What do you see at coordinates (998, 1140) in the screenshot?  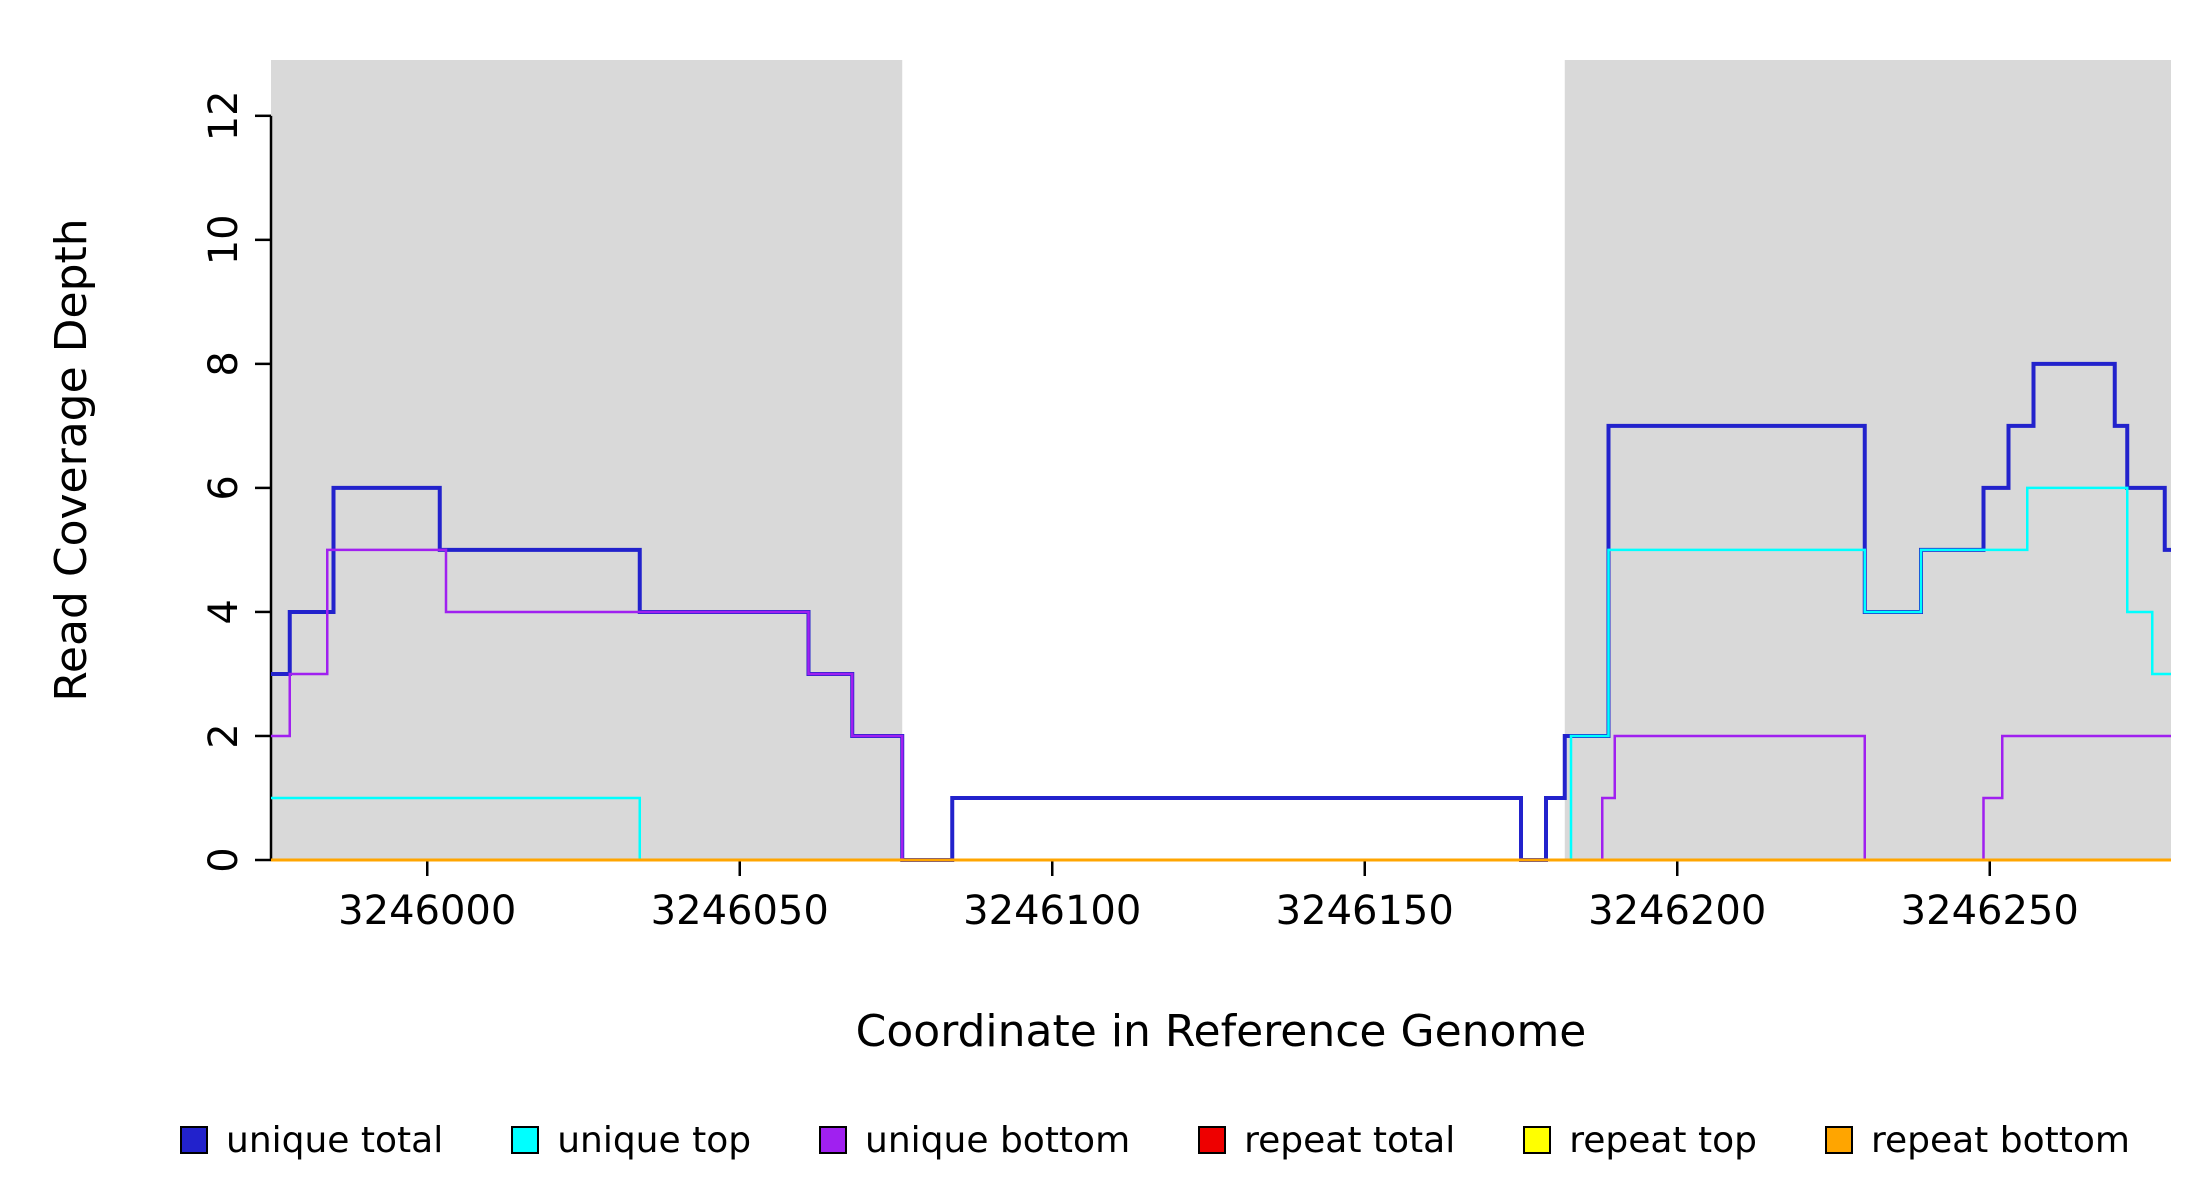 I see `legend-label: unique bottom` at bounding box center [998, 1140].